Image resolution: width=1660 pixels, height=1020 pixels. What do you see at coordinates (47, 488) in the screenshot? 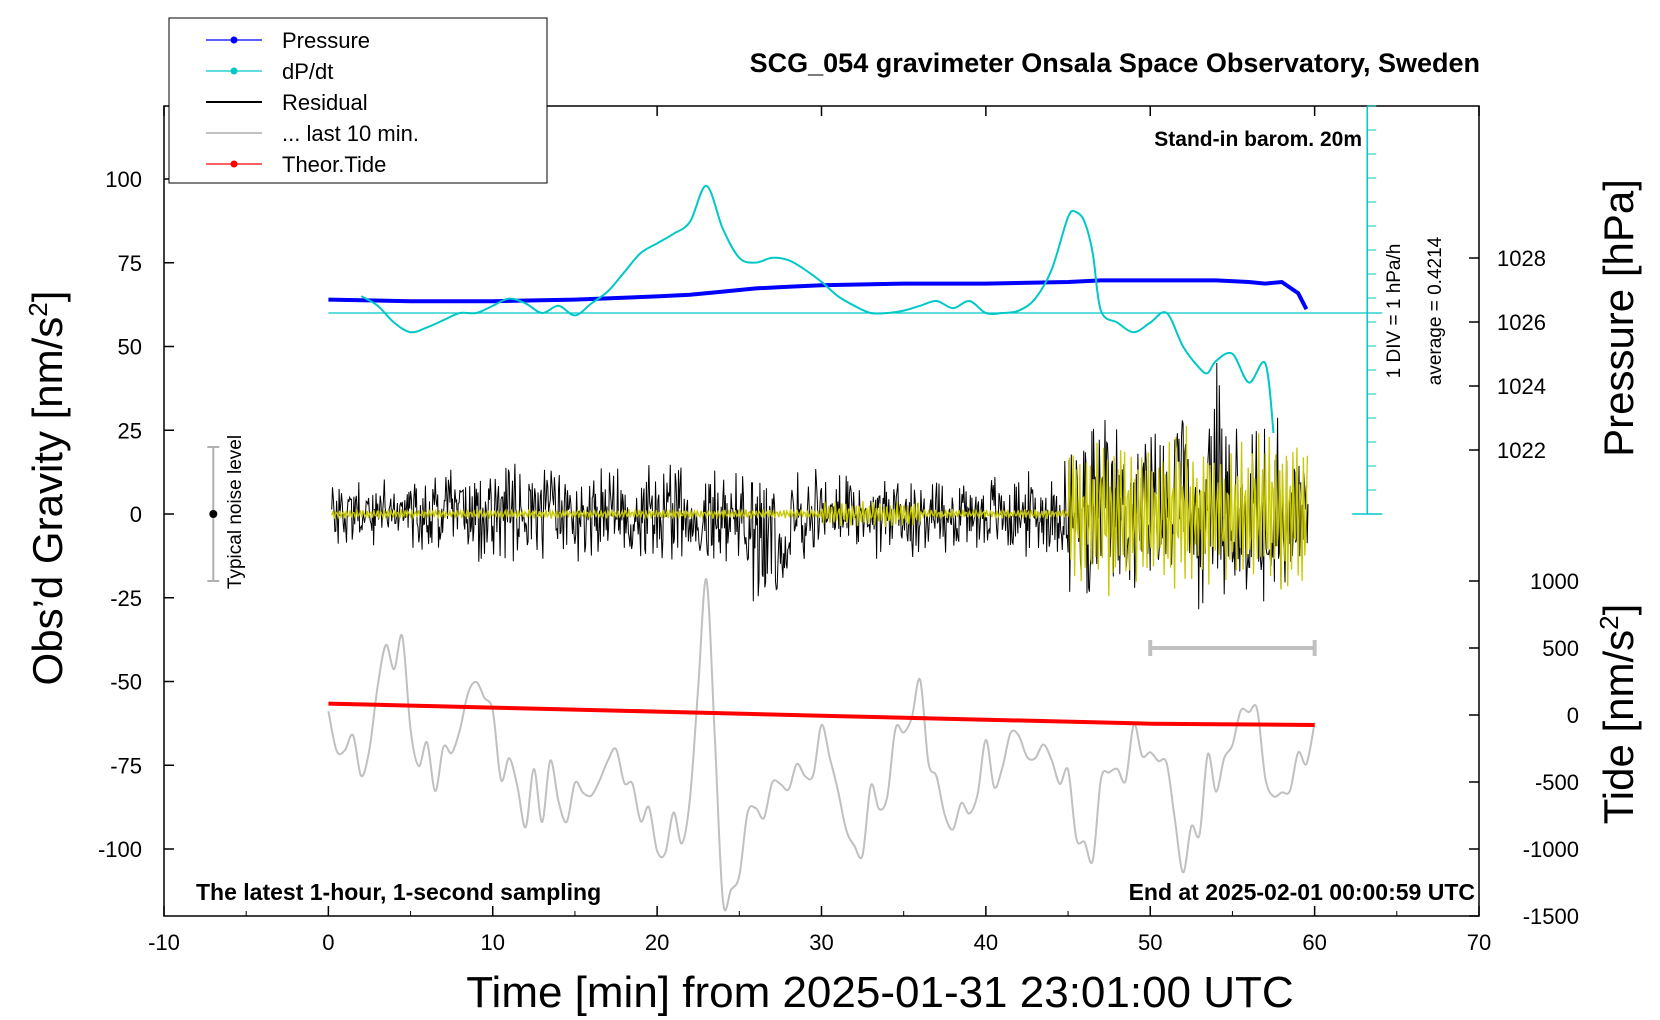
I see `y-axis-label-gravity: Obs’d Gravity [nm/s2]` at bounding box center [47, 488].